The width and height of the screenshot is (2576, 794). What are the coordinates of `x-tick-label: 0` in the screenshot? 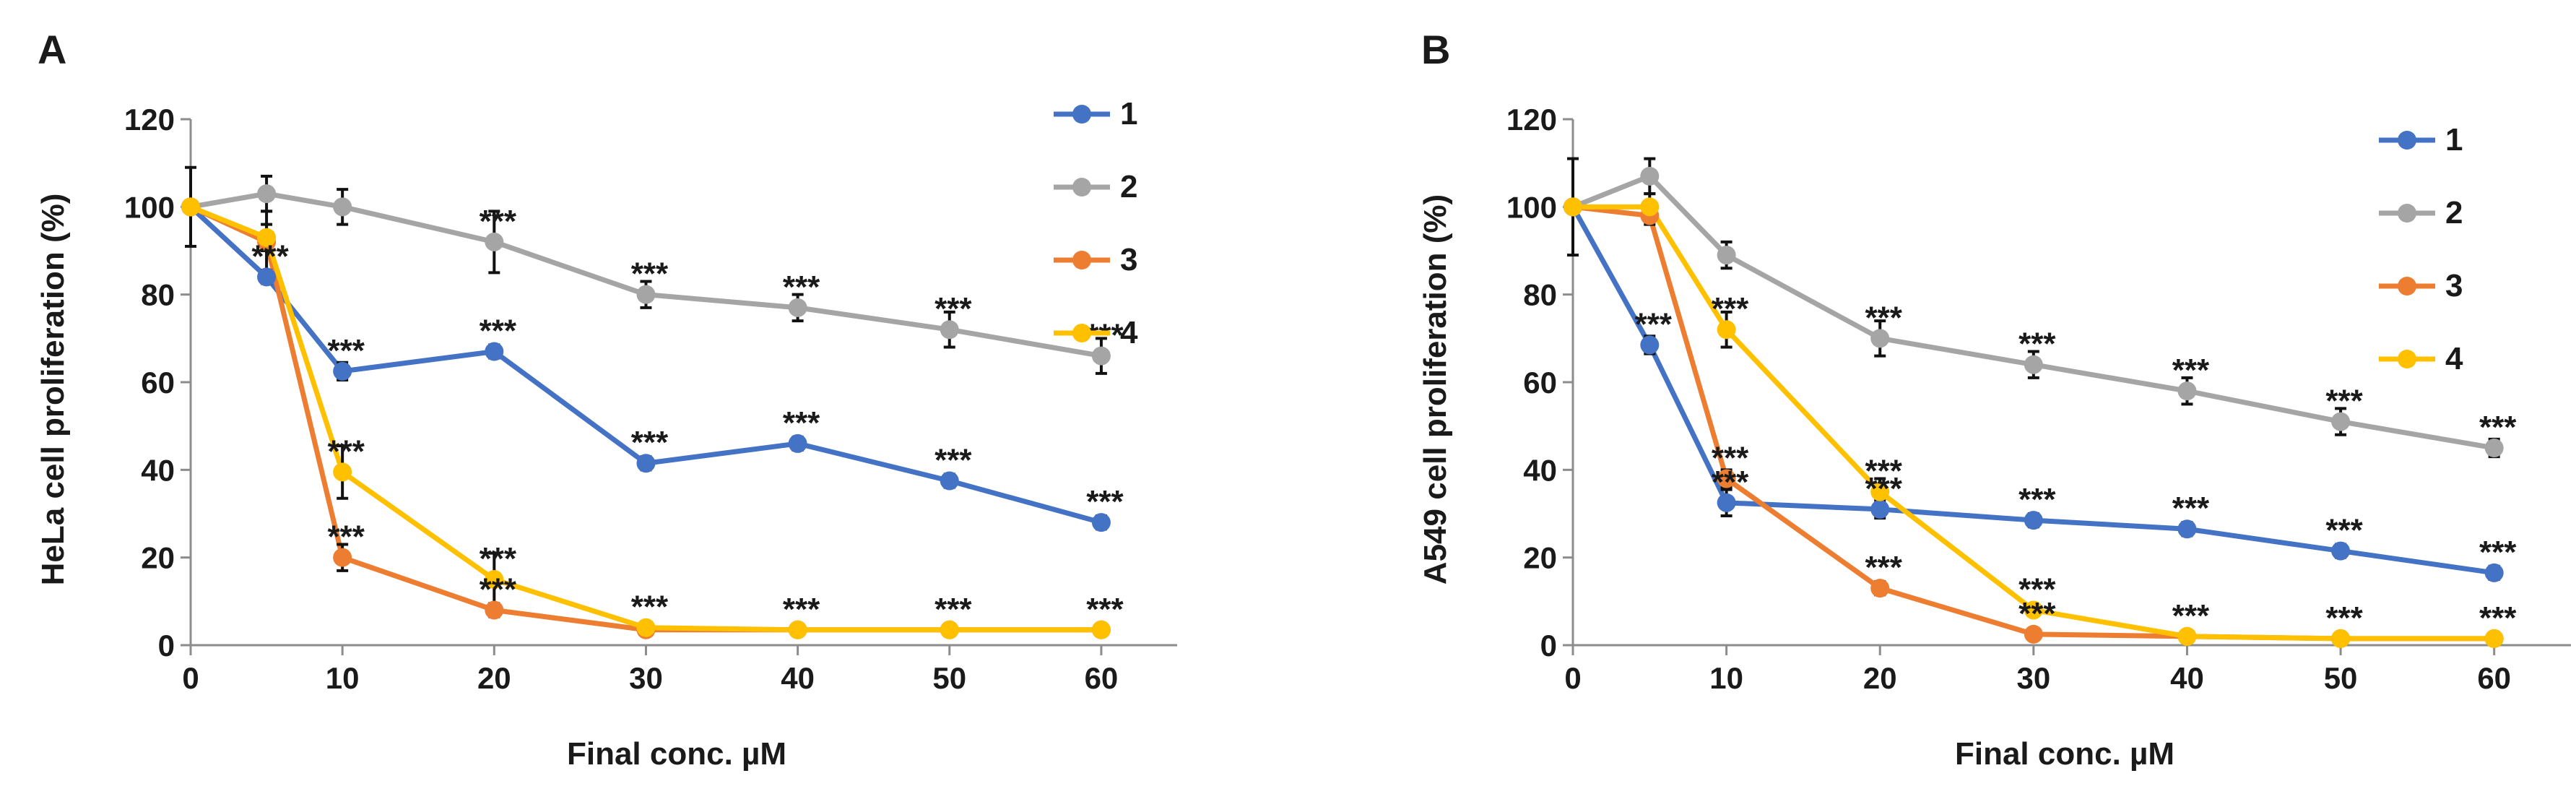 It's located at (190, 678).